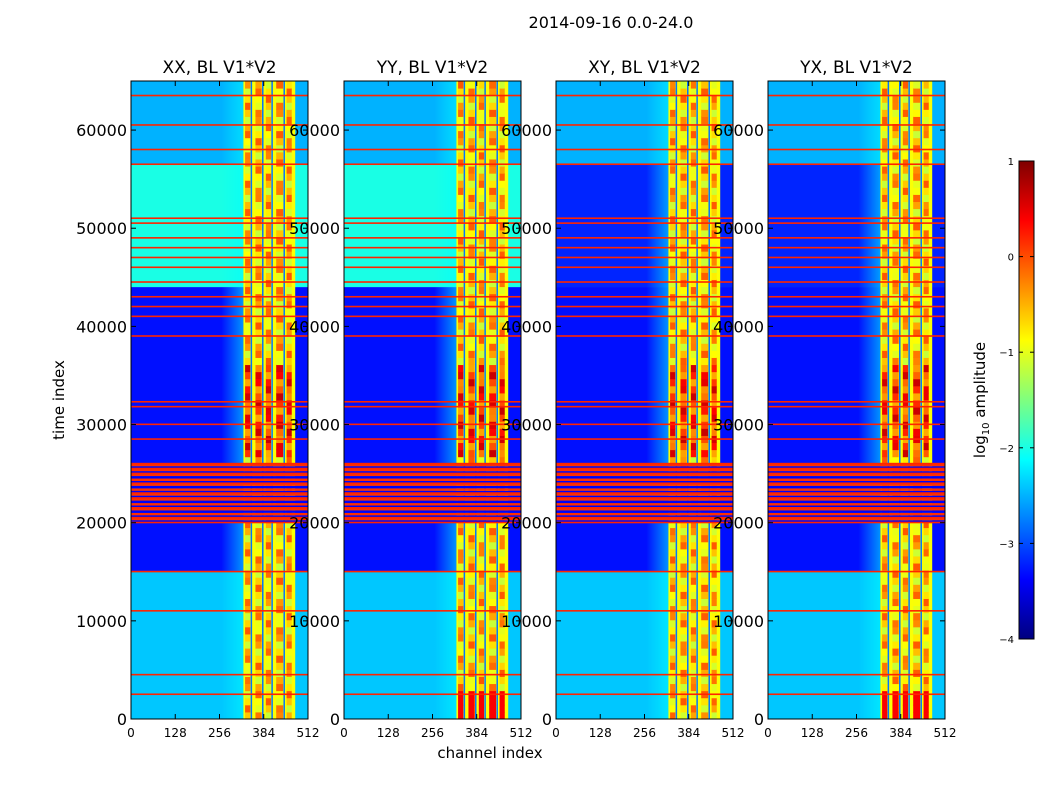 The image size is (1050, 800). What do you see at coordinates (101, 523) in the screenshot?
I see `y-tick-label: 20000` at bounding box center [101, 523].